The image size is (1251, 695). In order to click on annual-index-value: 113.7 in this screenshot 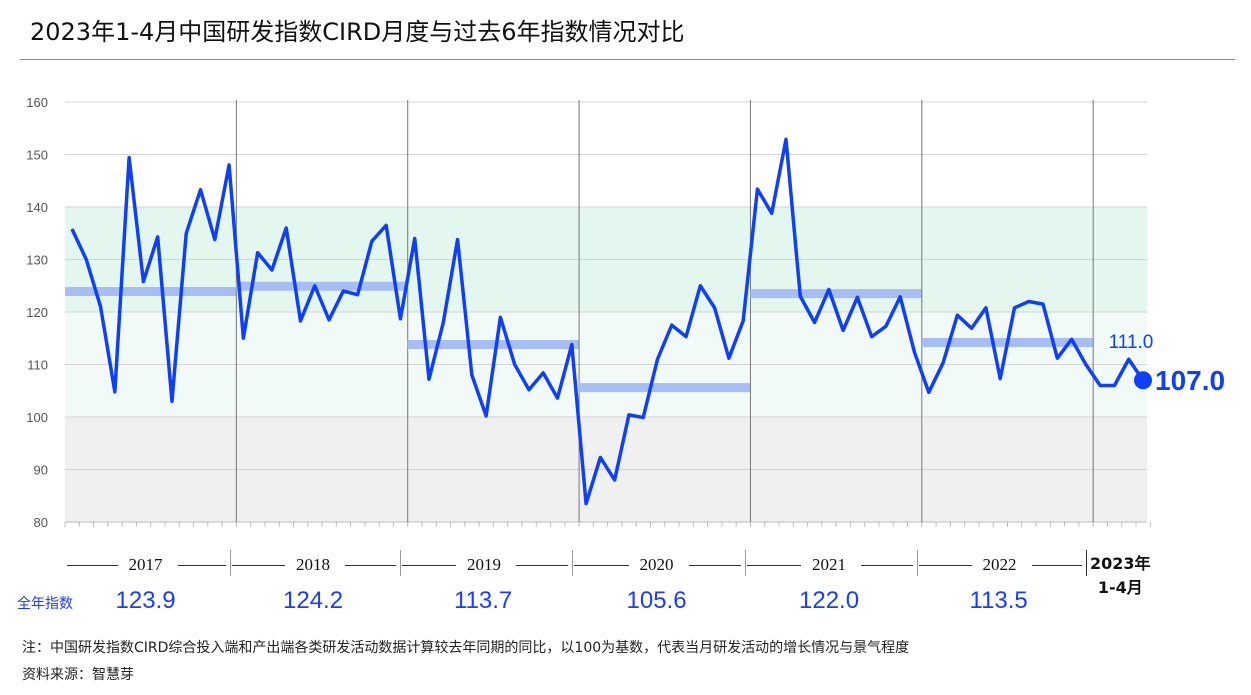, I will do `click(483, 600)`.